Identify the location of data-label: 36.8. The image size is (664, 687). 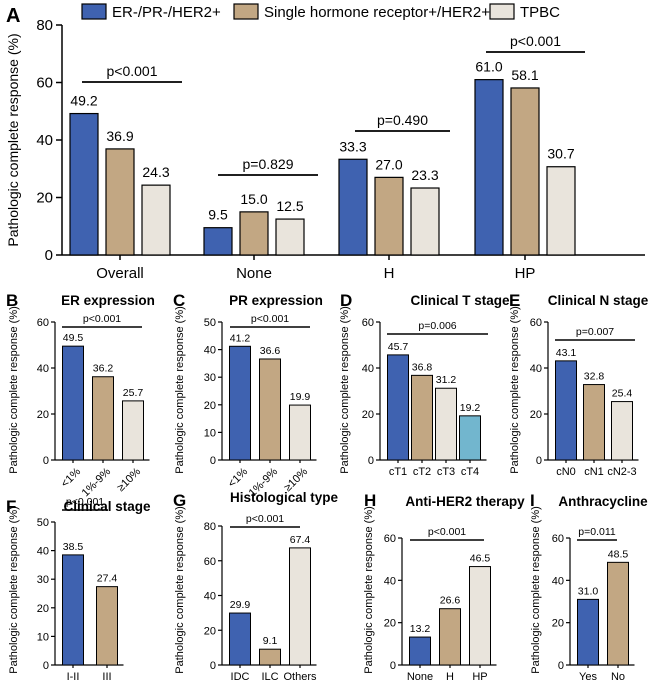
(422, 367).